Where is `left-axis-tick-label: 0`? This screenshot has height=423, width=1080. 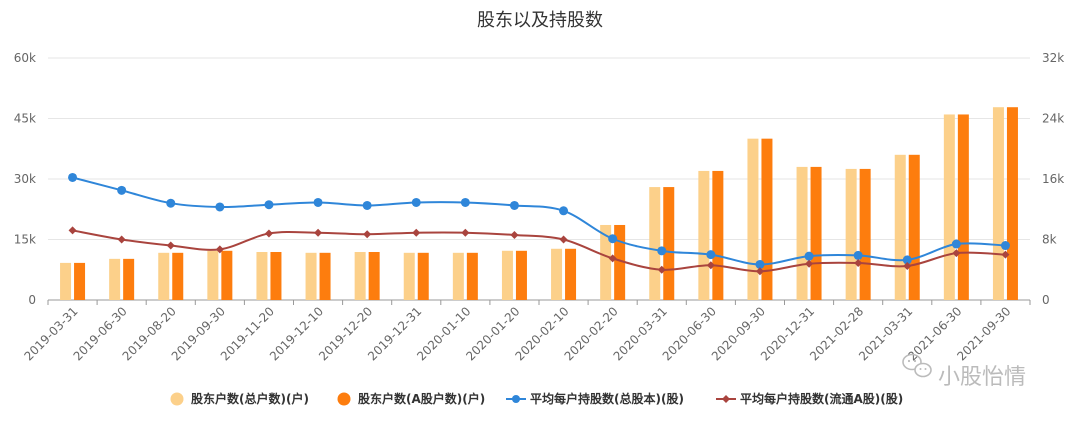 left-axis-tick-label: 0 is located at coordinates (32, 300).